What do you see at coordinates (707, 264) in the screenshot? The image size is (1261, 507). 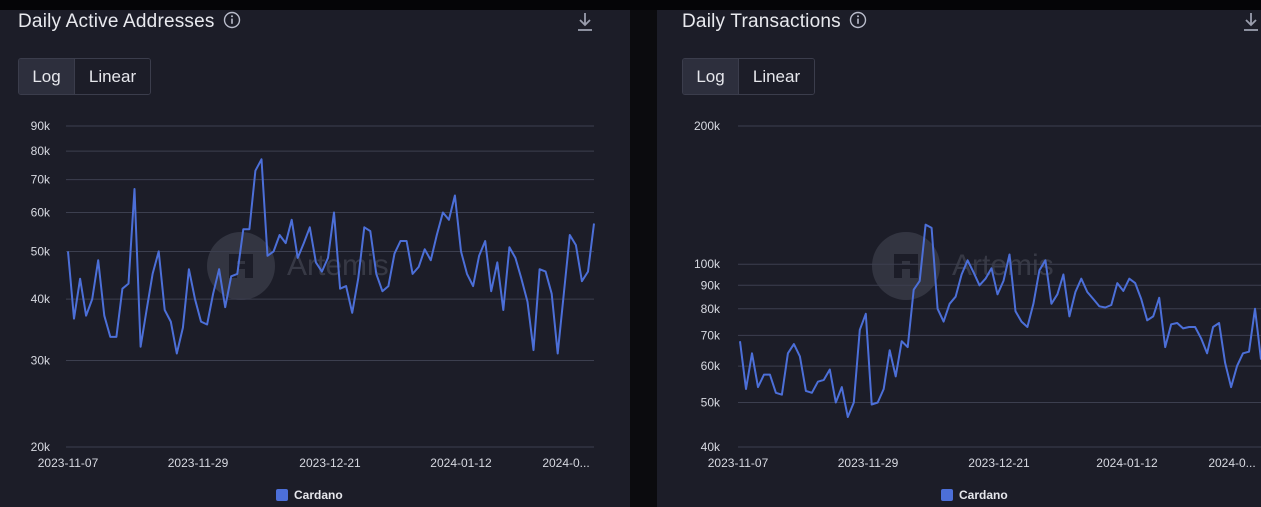 I see `y-tick-label: 100k` at bounding box center [707, 264].